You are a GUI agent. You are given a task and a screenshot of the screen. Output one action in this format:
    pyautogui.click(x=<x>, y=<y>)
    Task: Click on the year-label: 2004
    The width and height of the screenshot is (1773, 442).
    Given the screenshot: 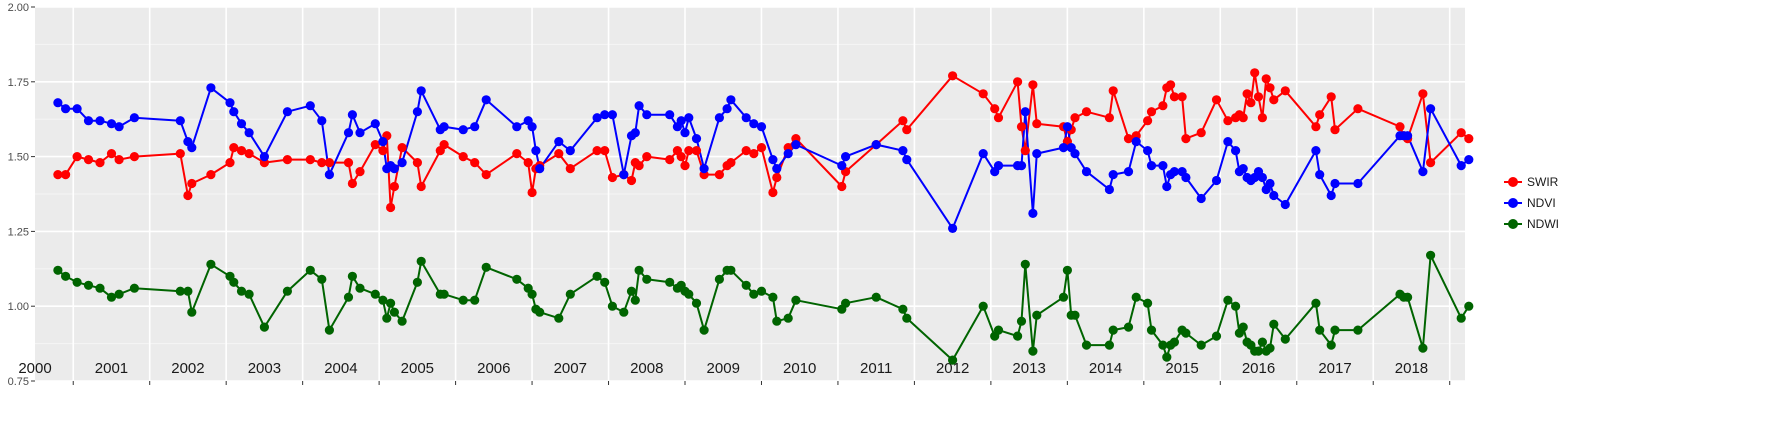 What is the action you would take?
    pyautogui.click(x=340, y=368)
    